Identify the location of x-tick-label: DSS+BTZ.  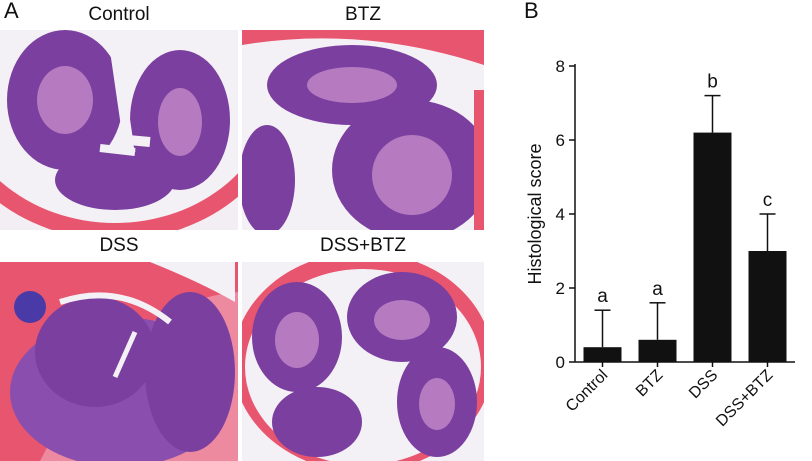
(744, 398).